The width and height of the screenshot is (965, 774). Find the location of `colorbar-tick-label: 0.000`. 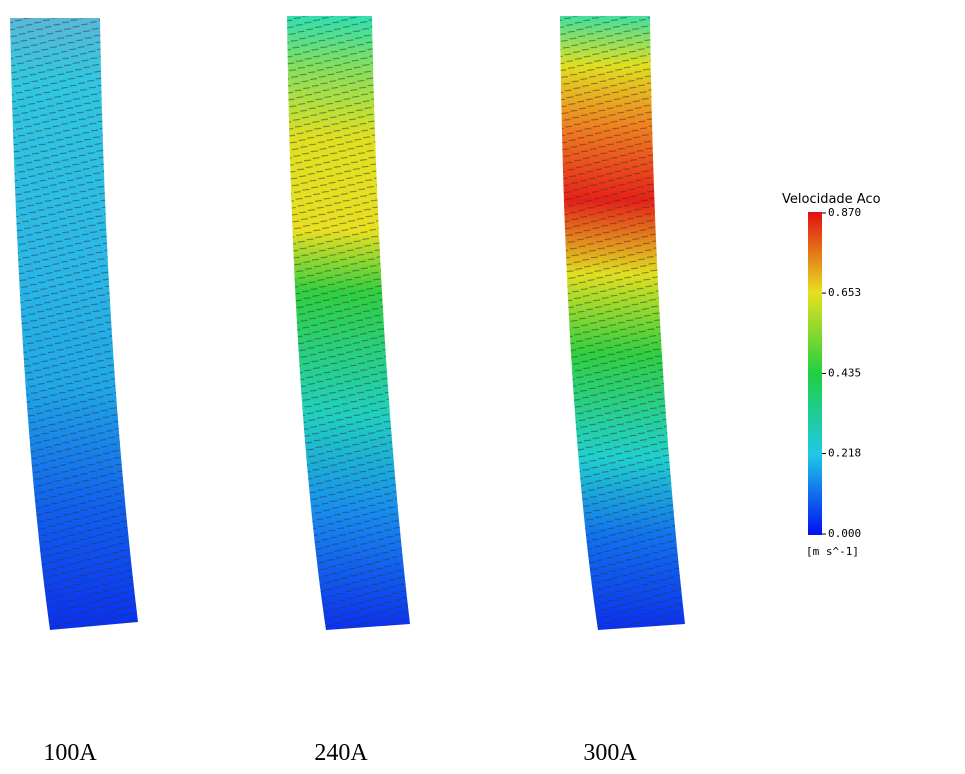

colorbar-tick-label: 0.000 is located at coordinates (844, 533).